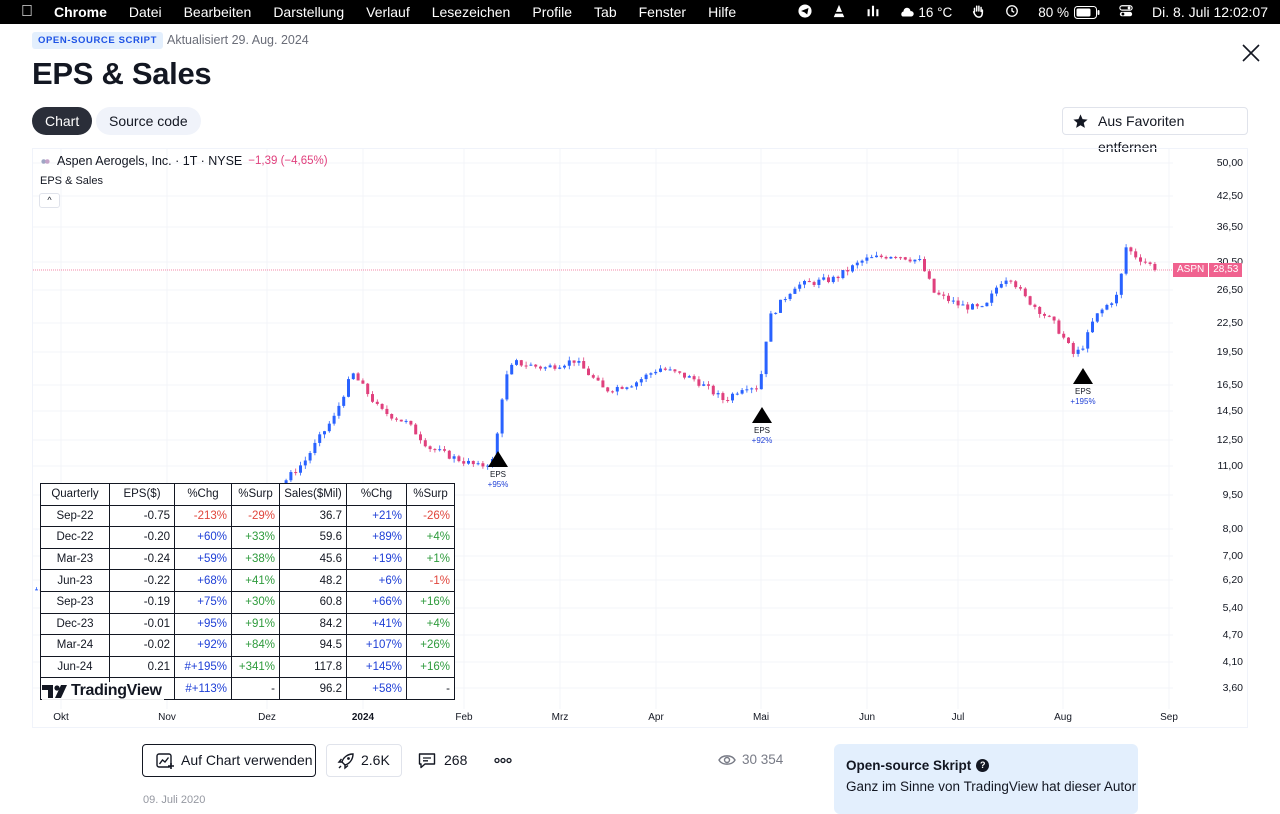 This screenshot has width=1280, height=814. Describe the element at coordinates (1083, 387) in the screenshot. I see `eps-marker: EPS +195%` at that location.